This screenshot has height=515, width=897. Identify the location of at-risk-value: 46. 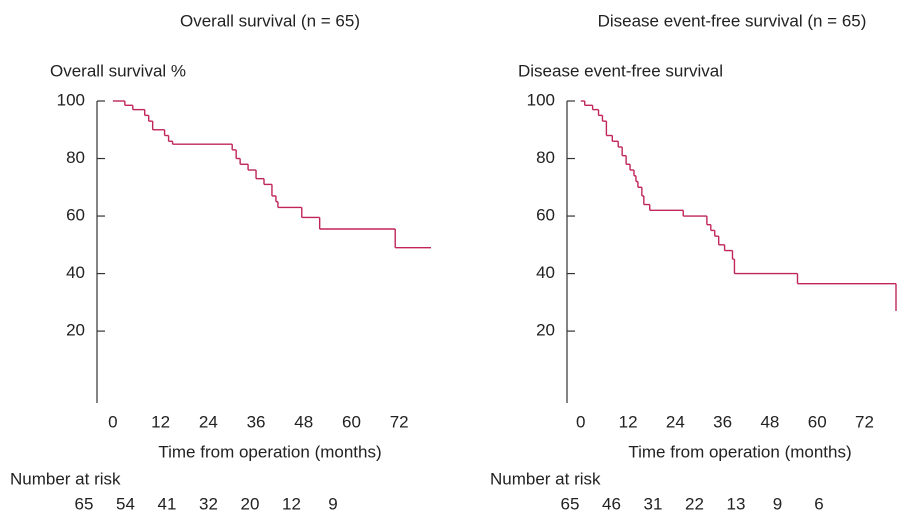
(611, 503).